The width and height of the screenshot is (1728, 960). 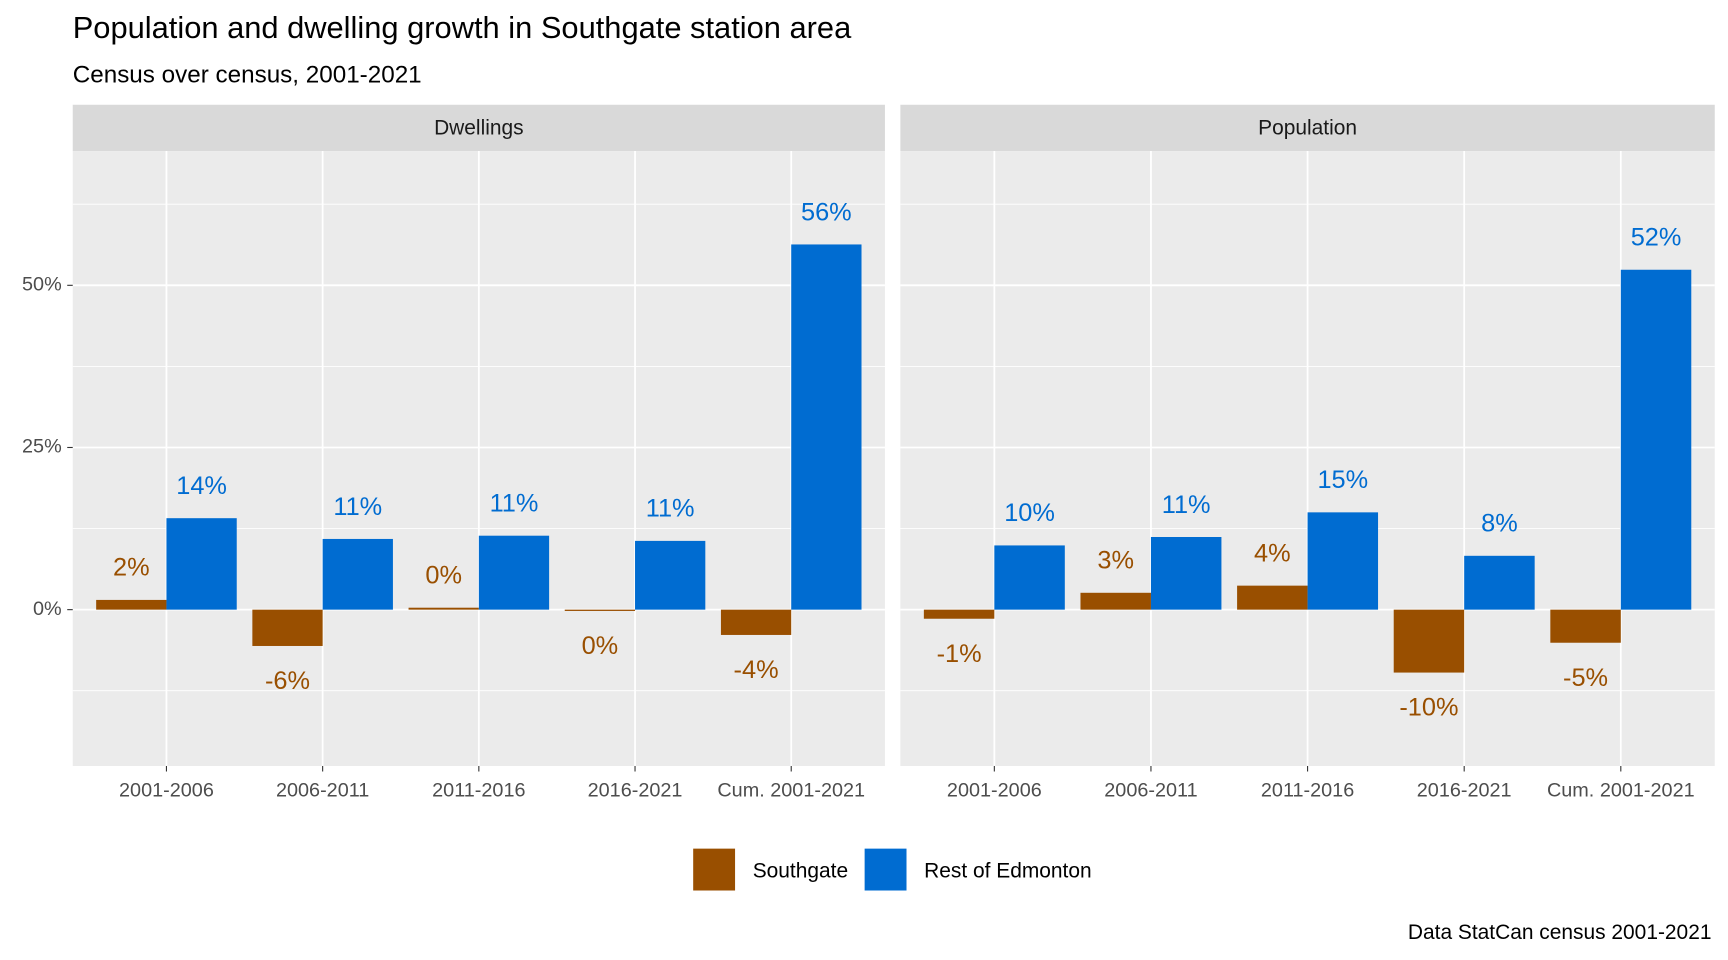 What do you see at coordinates (1560, 932) in the screenshot?
I see `caption: Data StatCan census 2001-2021` at bounding box center [1560, 932].